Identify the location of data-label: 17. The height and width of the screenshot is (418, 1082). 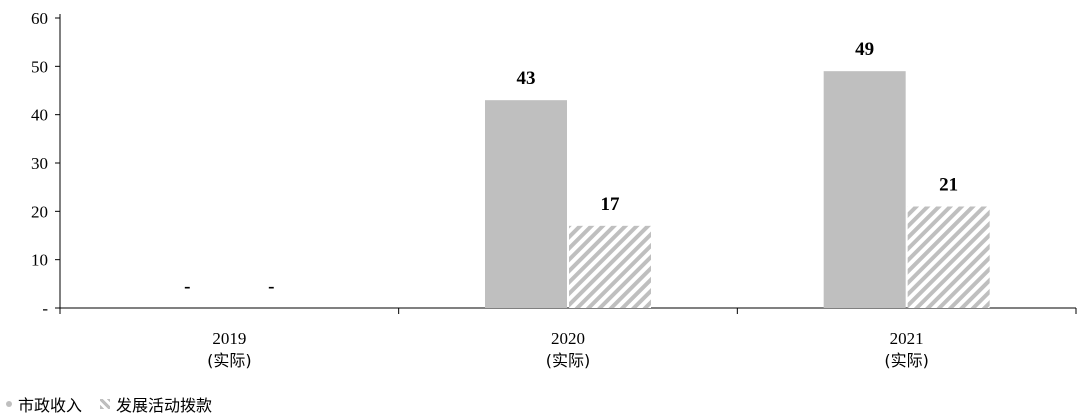
(611, 204).